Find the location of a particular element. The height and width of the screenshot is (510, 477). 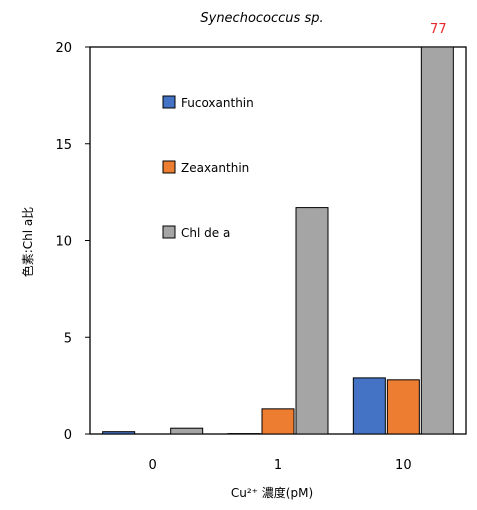

y-tick-label: 0 is located at coordinates (68, 435).